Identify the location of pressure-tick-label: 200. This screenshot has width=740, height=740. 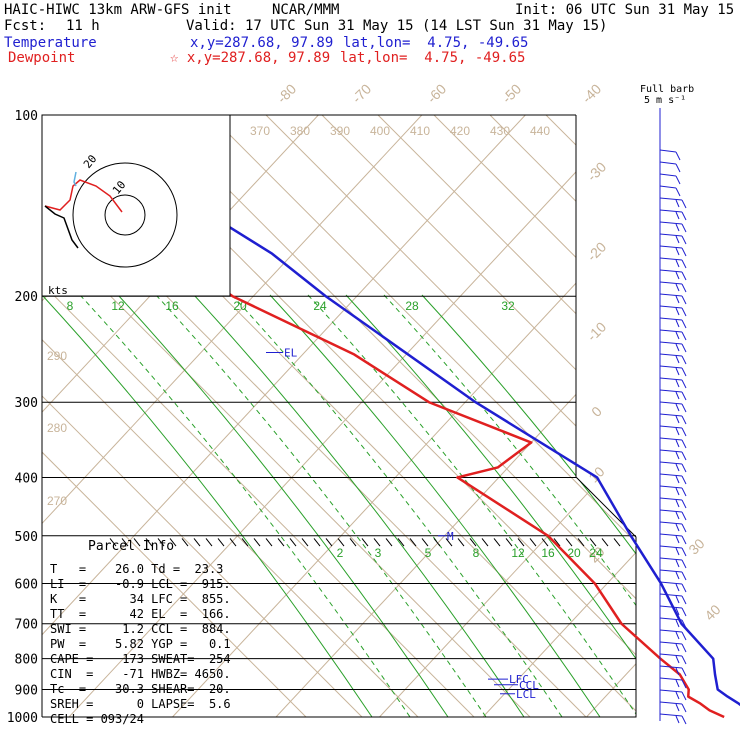
(26, 297).